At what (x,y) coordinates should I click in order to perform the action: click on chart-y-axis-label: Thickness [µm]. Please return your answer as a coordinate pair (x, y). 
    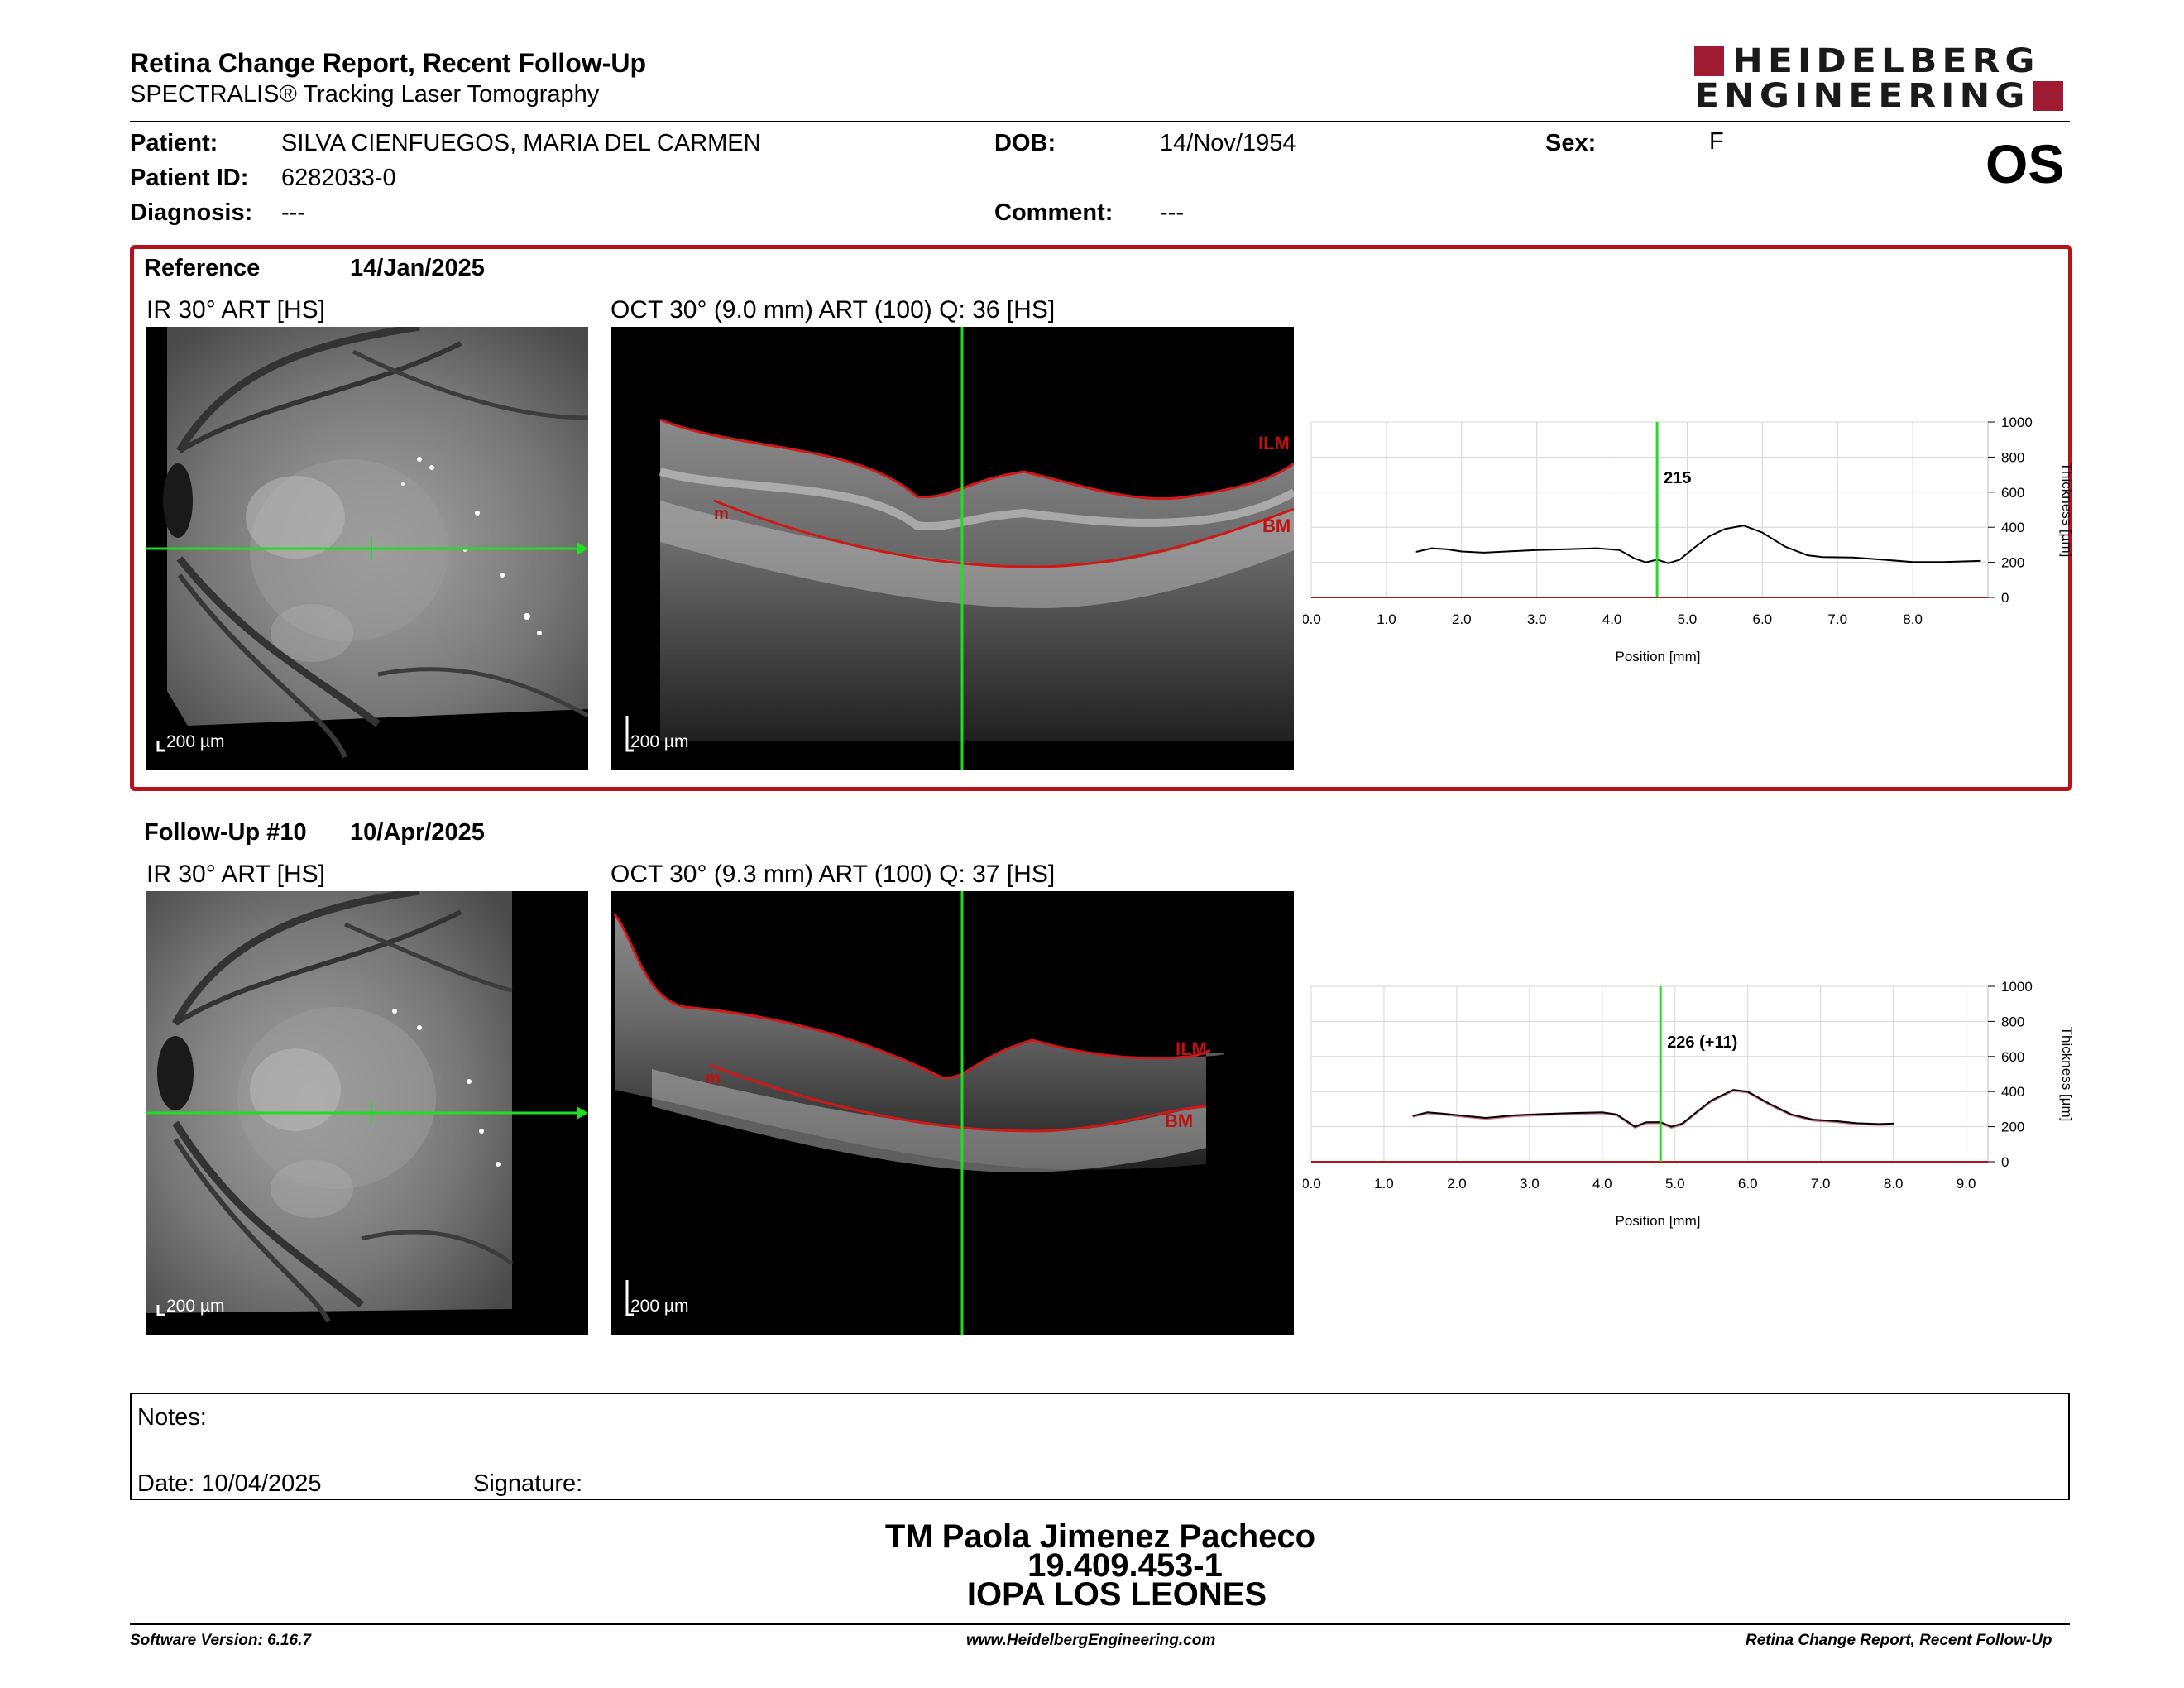
    Looking at the image, I should click on (2067, 510).